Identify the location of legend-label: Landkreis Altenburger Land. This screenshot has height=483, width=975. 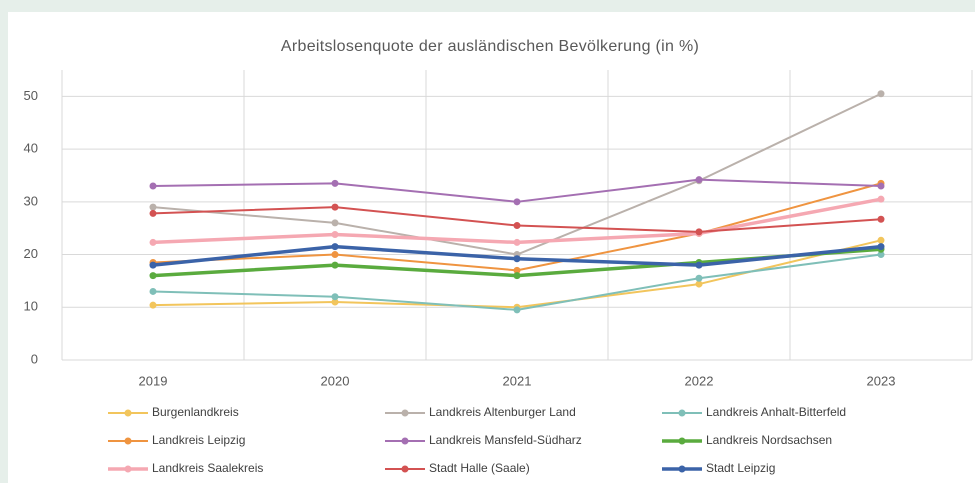
(502, 412).